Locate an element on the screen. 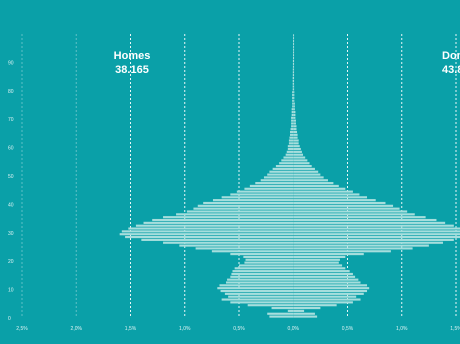 Image resolution: width=460 pixels, height=344 pixels. x-tick-label: 1,5% is located at coordinates (455, 329).